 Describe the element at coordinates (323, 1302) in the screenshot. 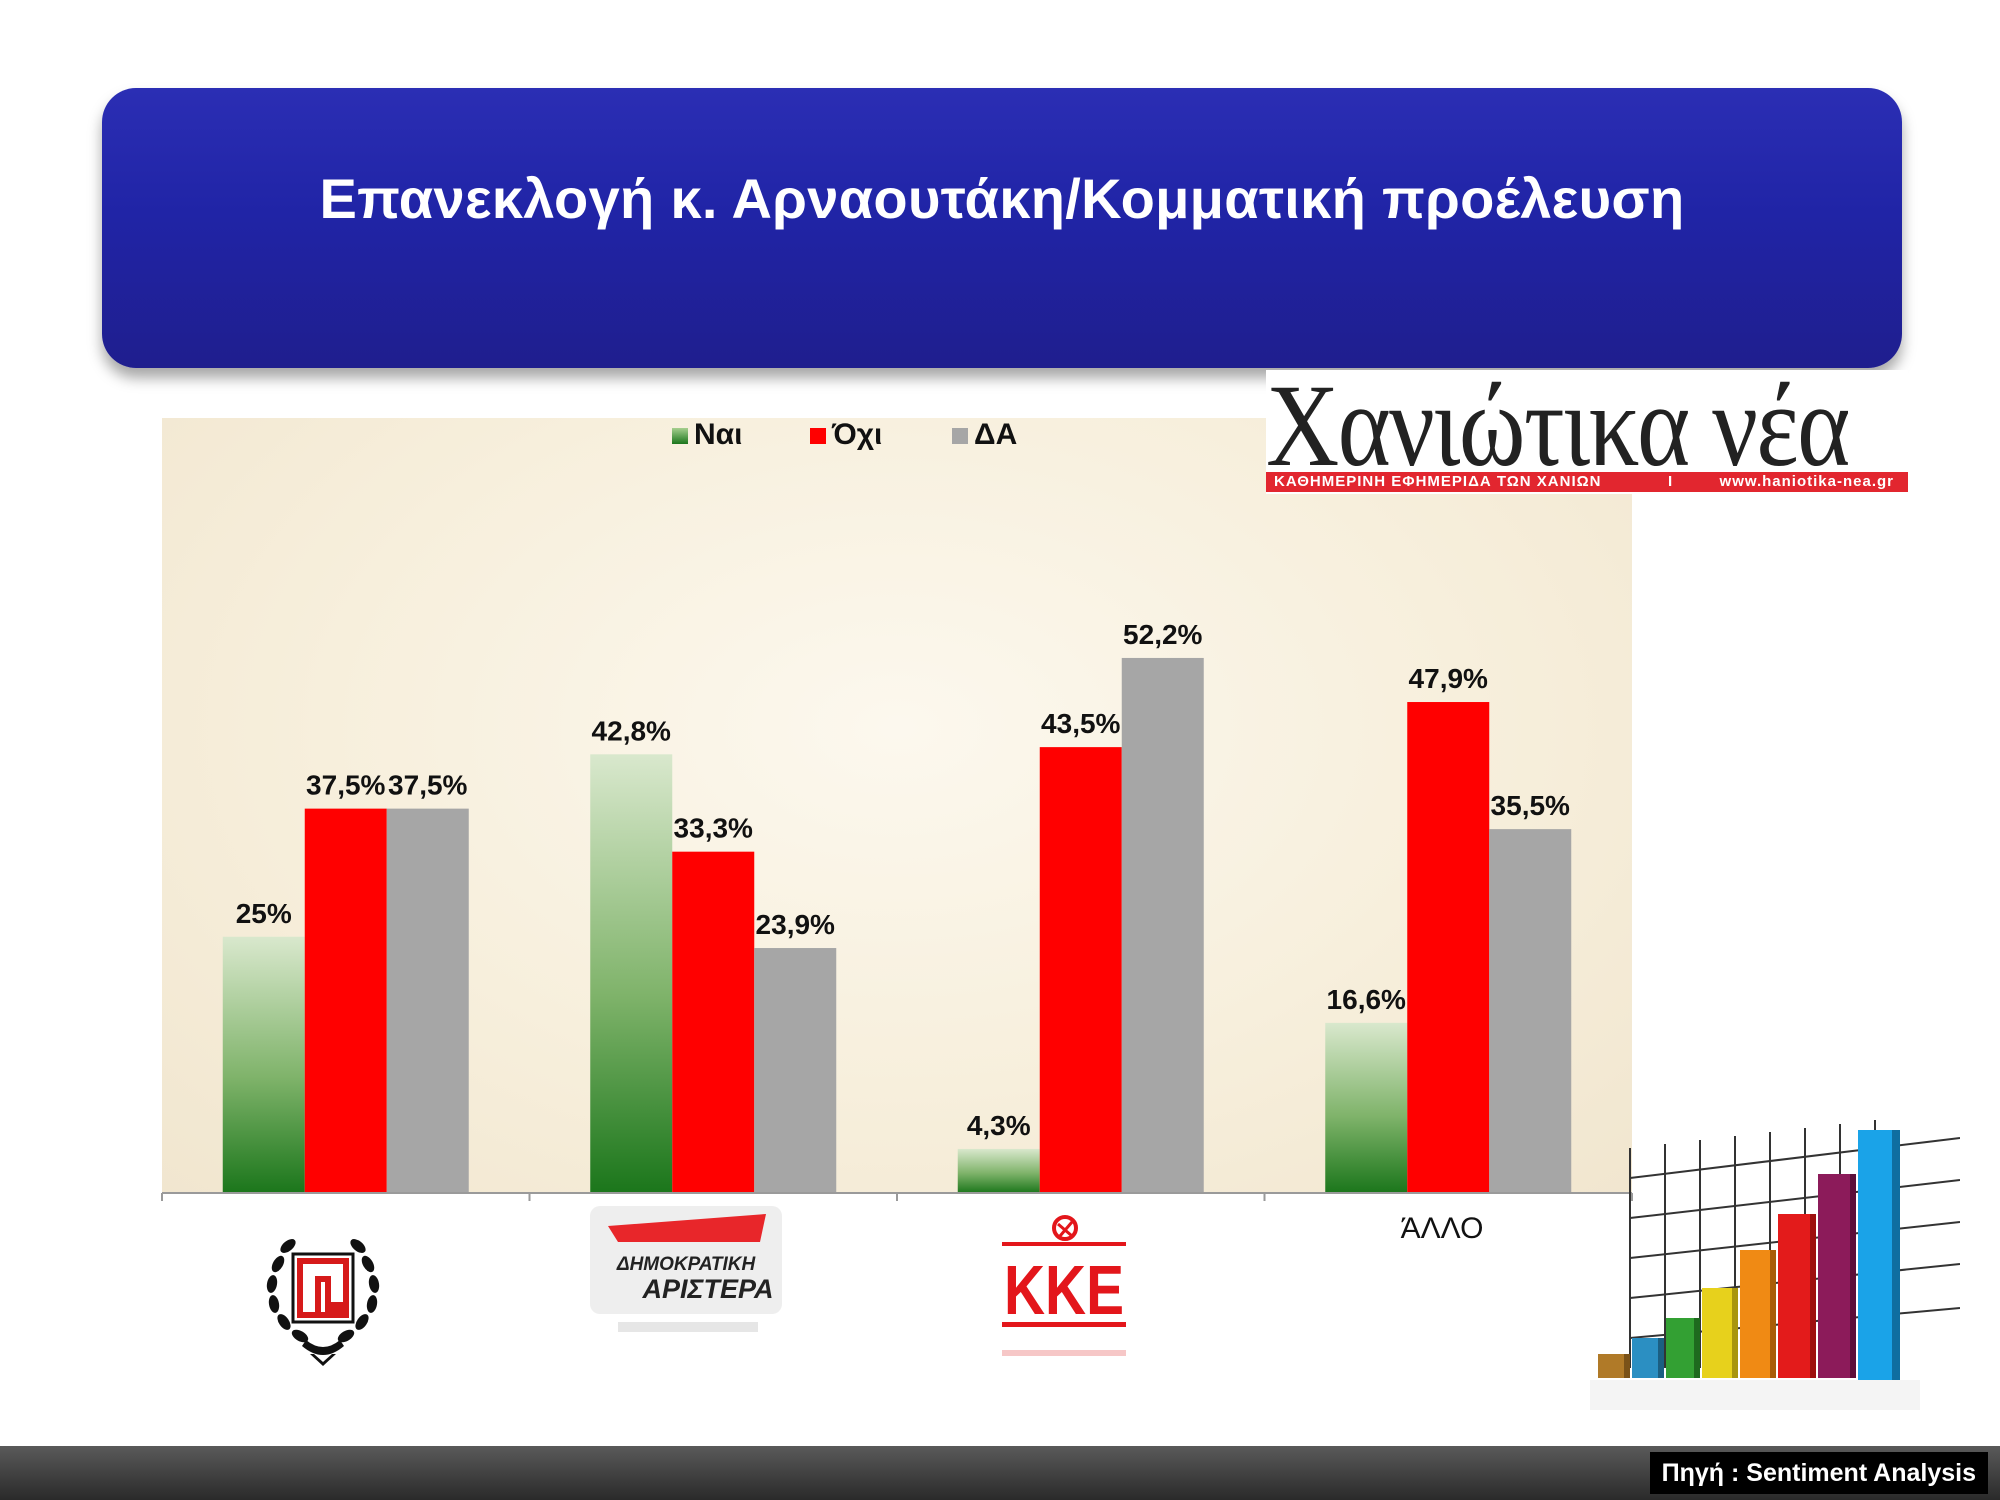

I see `golden-dawn-icon` at that location.